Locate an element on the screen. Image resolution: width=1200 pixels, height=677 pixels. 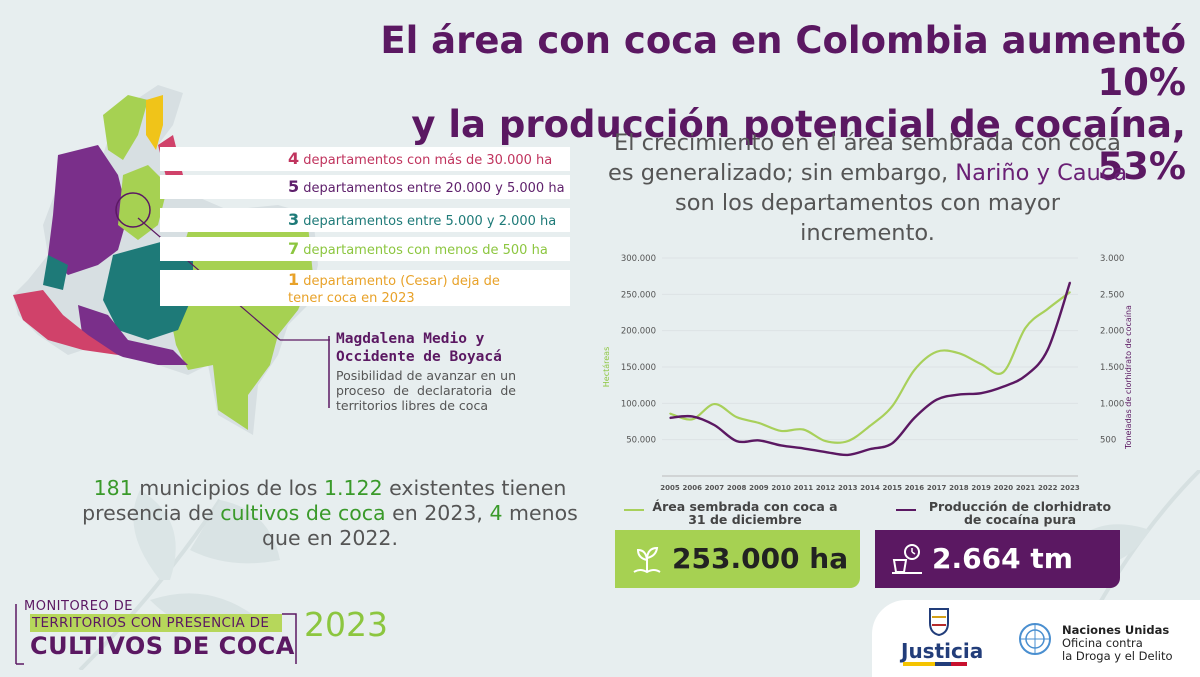
production-highlight-box: 2.664 tm is located at coordinates (997, 559).